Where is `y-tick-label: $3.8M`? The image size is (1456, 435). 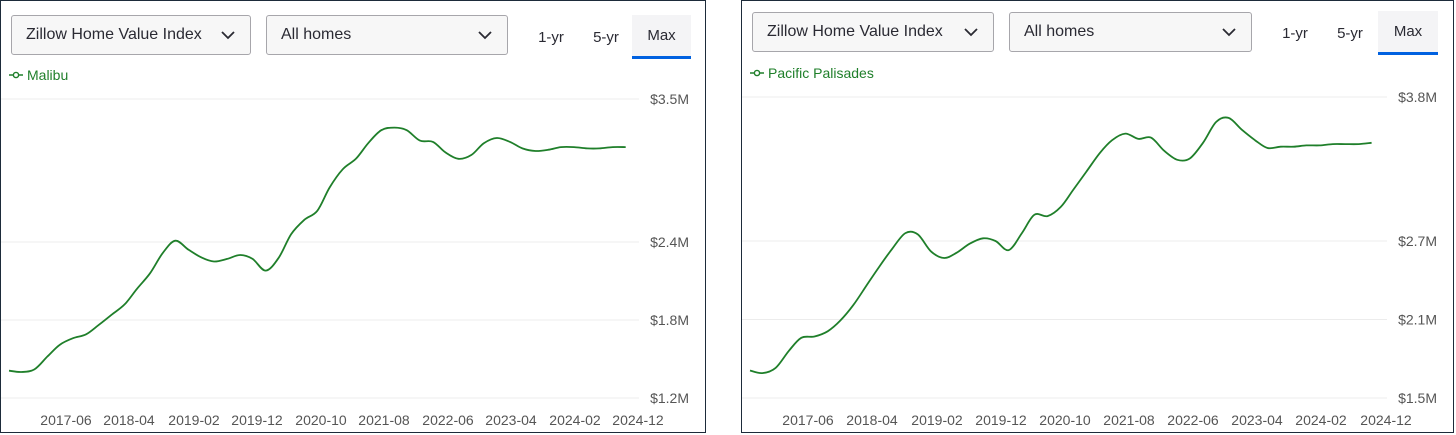 y-tick-label: $3.8M is located at coordinates (1417, 97).